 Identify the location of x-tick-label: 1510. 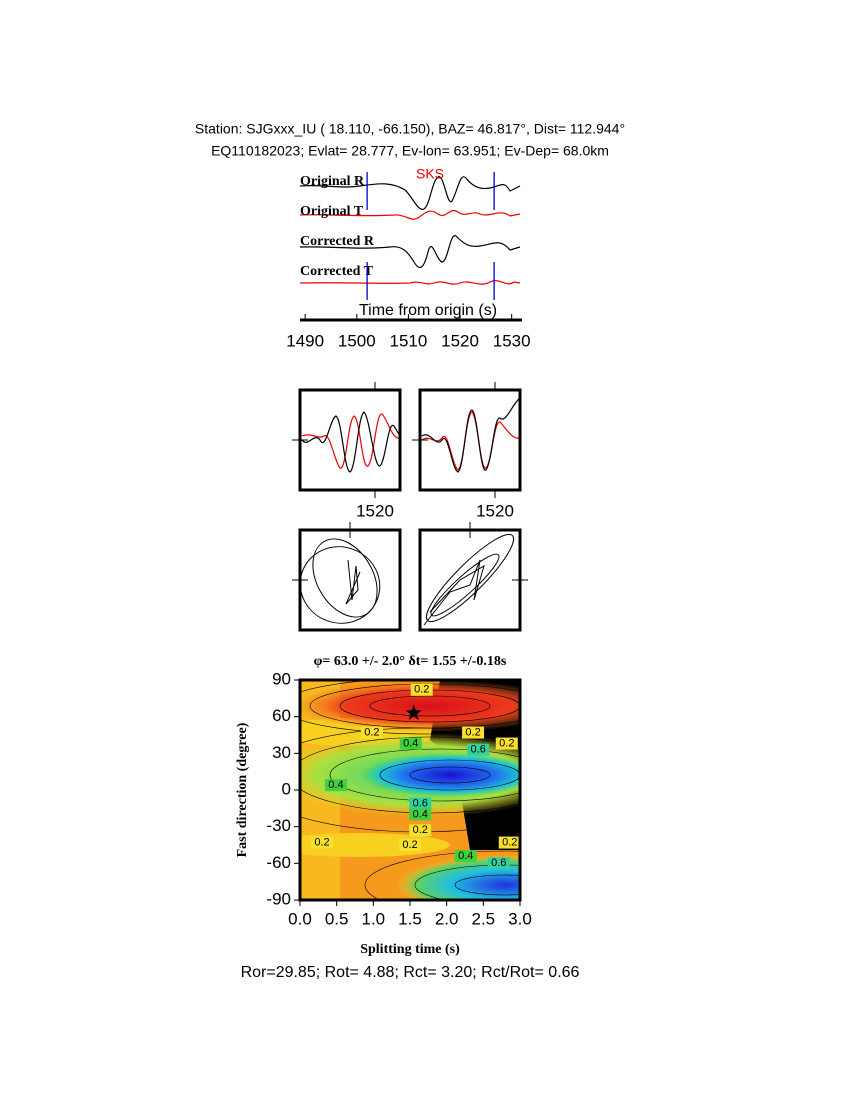
(409, 340).